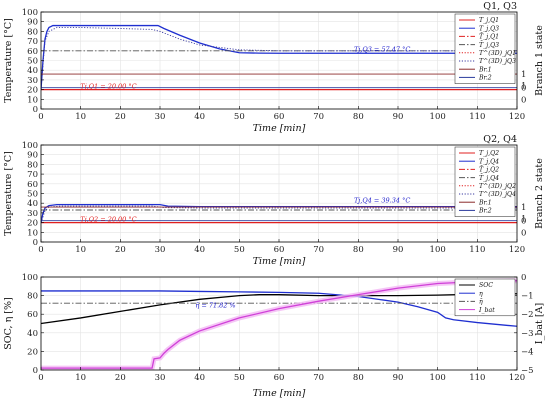 The image size is (550, 405). I want to click on legend-label: SOC, so click(486, 285).